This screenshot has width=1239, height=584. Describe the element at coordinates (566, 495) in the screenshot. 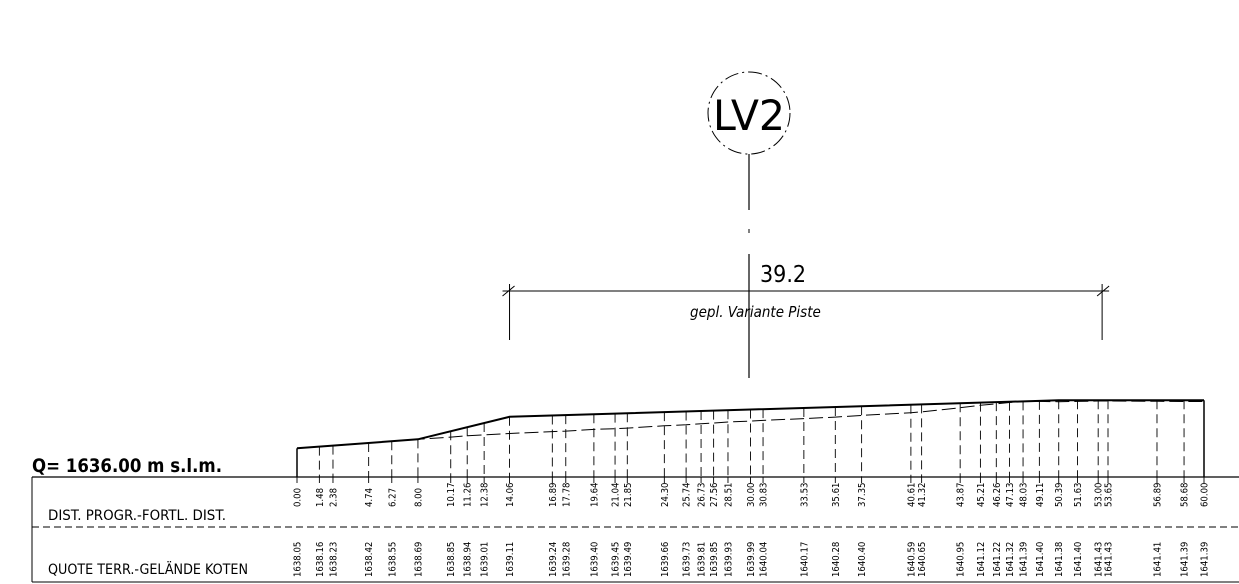

I see `station-distance: 17.78` at that location.